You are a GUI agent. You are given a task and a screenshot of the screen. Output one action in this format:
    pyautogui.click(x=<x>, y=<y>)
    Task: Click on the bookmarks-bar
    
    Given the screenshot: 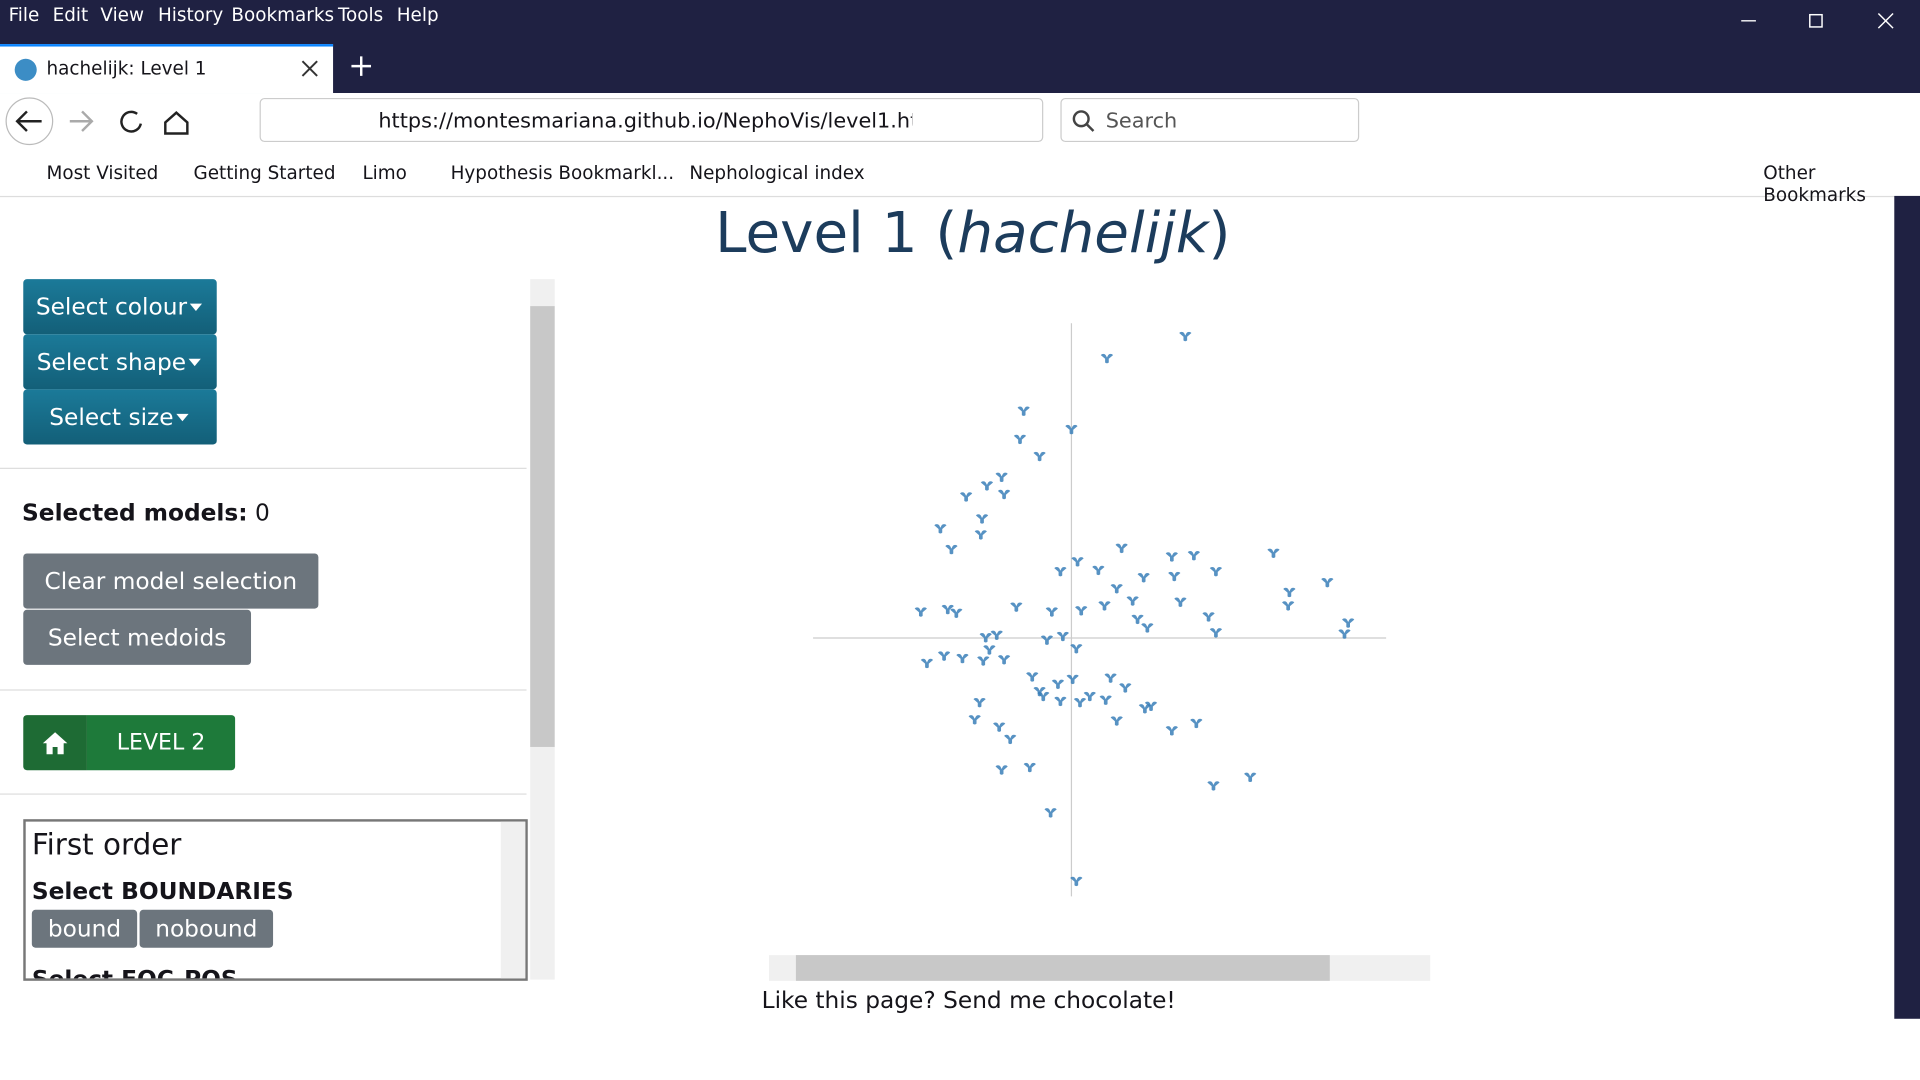 What is the action you would take?
    pyautogui.click(x=960, y=173)
    